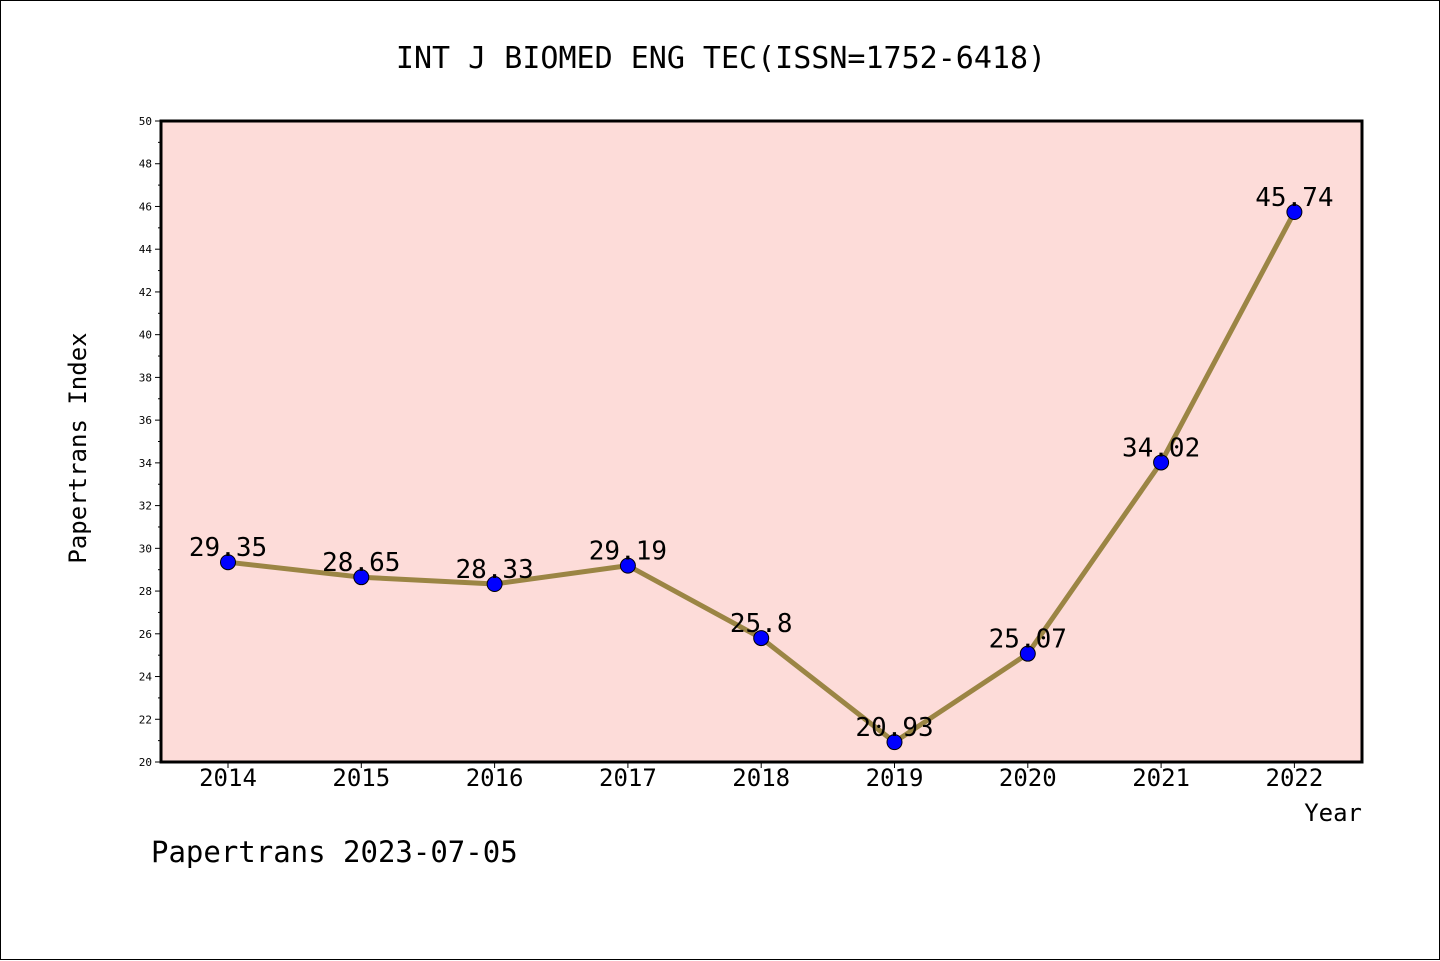  I want to click on y-tick-label: 32, so click(145, 506).